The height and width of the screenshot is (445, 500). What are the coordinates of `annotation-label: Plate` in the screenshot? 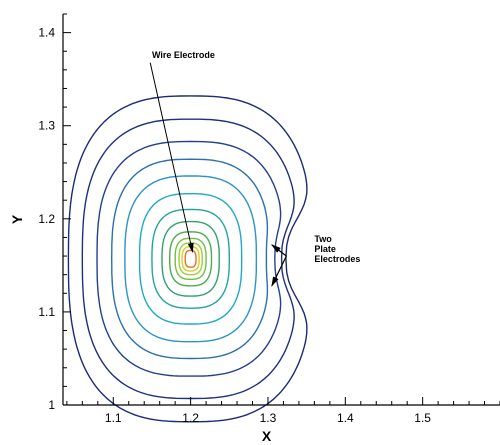 It's located at (325, 249).